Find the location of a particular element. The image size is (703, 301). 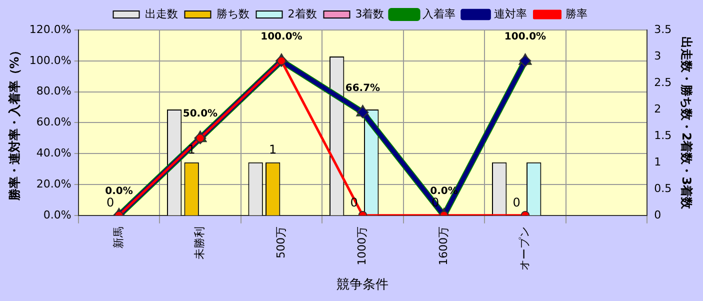

y2-tick-label: 3.5 is located at coordinates (663, 29).